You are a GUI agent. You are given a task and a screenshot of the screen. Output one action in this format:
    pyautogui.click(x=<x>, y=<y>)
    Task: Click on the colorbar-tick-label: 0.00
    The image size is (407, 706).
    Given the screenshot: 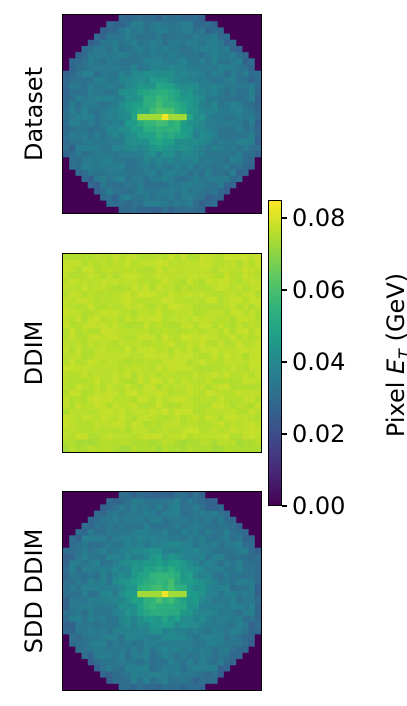 What is the action you would take?
    pyautogui.click(x=319, y=506)
    